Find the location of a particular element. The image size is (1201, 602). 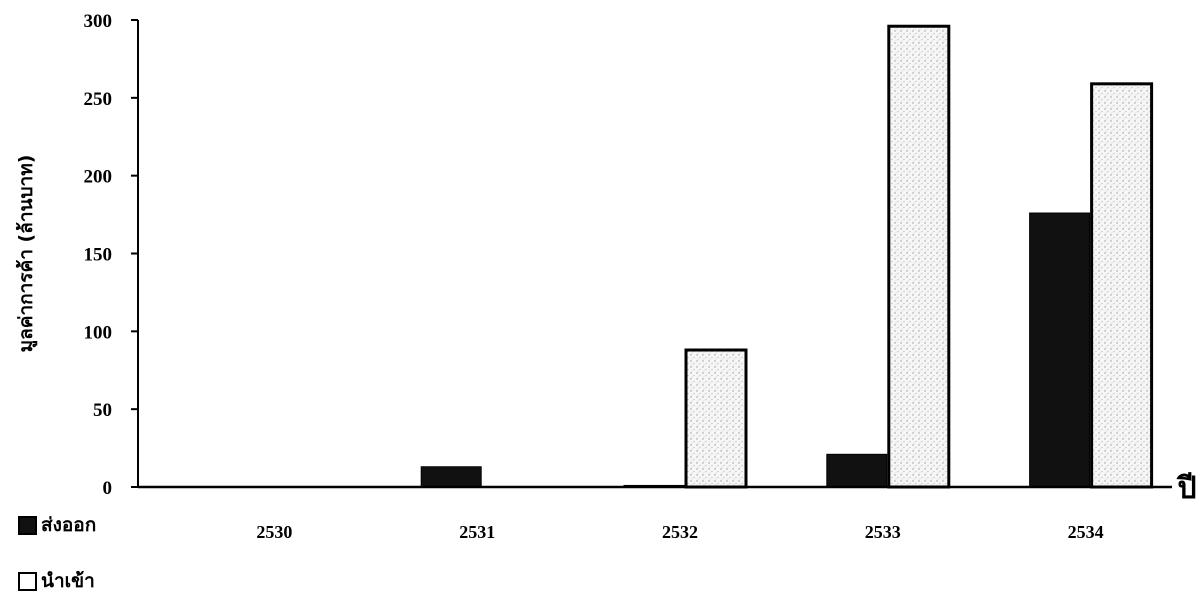

x-category-label: 2533 is located at coordinates (883, 532).